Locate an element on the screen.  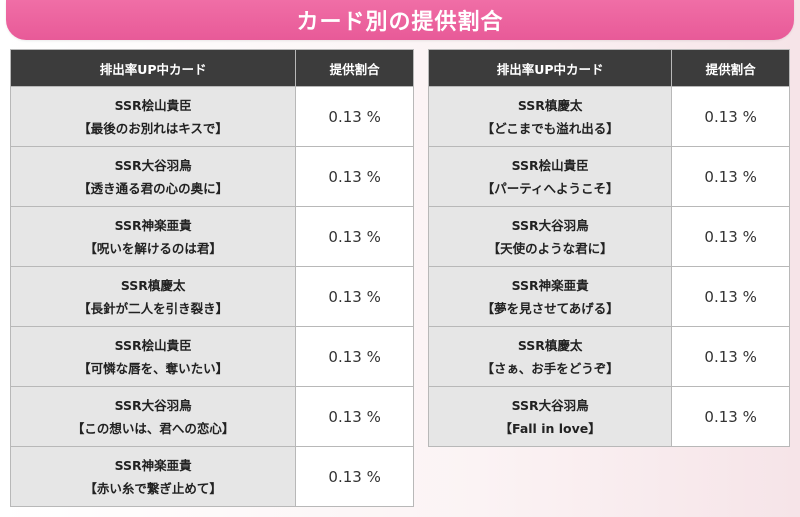
table-row: SSR槙慶太 【どこまでも溢れ出る】 0.13 % is located at coordinates (608, 116).